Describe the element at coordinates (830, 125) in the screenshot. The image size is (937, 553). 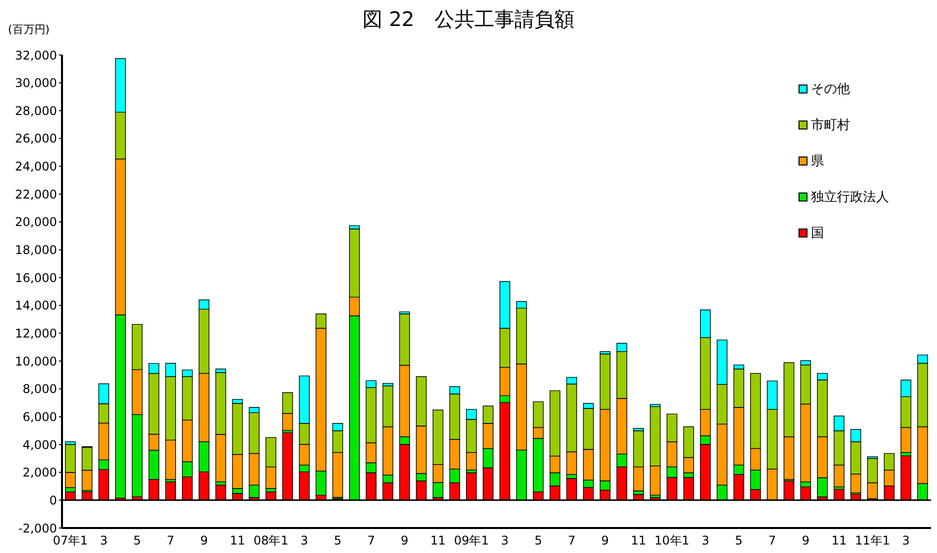
I see `legend-label: 市町村` at that location.